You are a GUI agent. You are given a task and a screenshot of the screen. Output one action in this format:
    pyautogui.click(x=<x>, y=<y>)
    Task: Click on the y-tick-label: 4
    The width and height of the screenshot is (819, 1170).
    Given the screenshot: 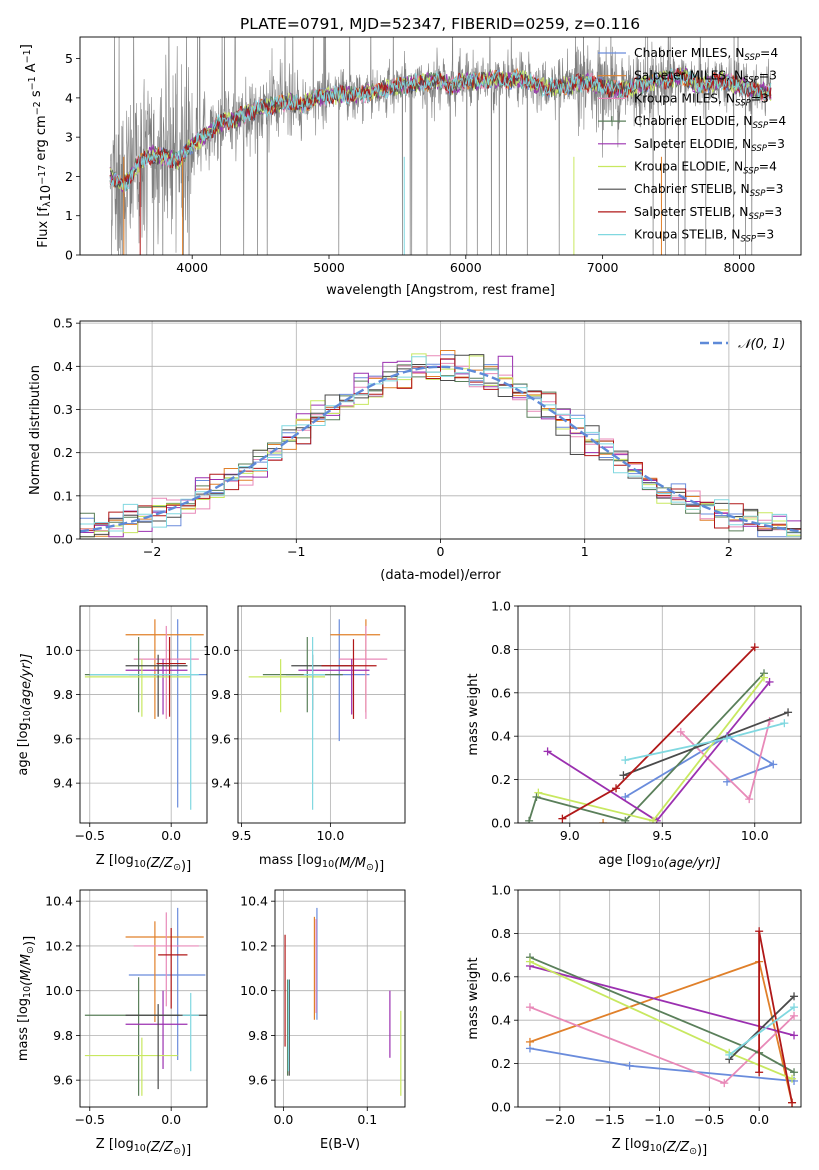 What is the action you would take?
    pyautogui.click(x=69, y=97)
    